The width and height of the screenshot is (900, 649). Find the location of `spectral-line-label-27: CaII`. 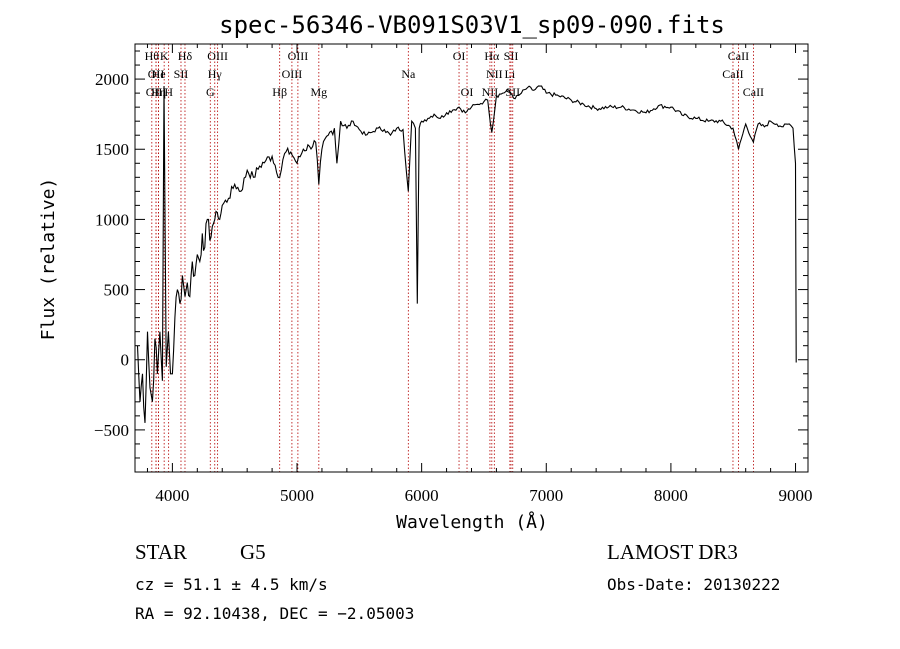

spectral-line-label-27: CaII is located at coordinates (753, 92).